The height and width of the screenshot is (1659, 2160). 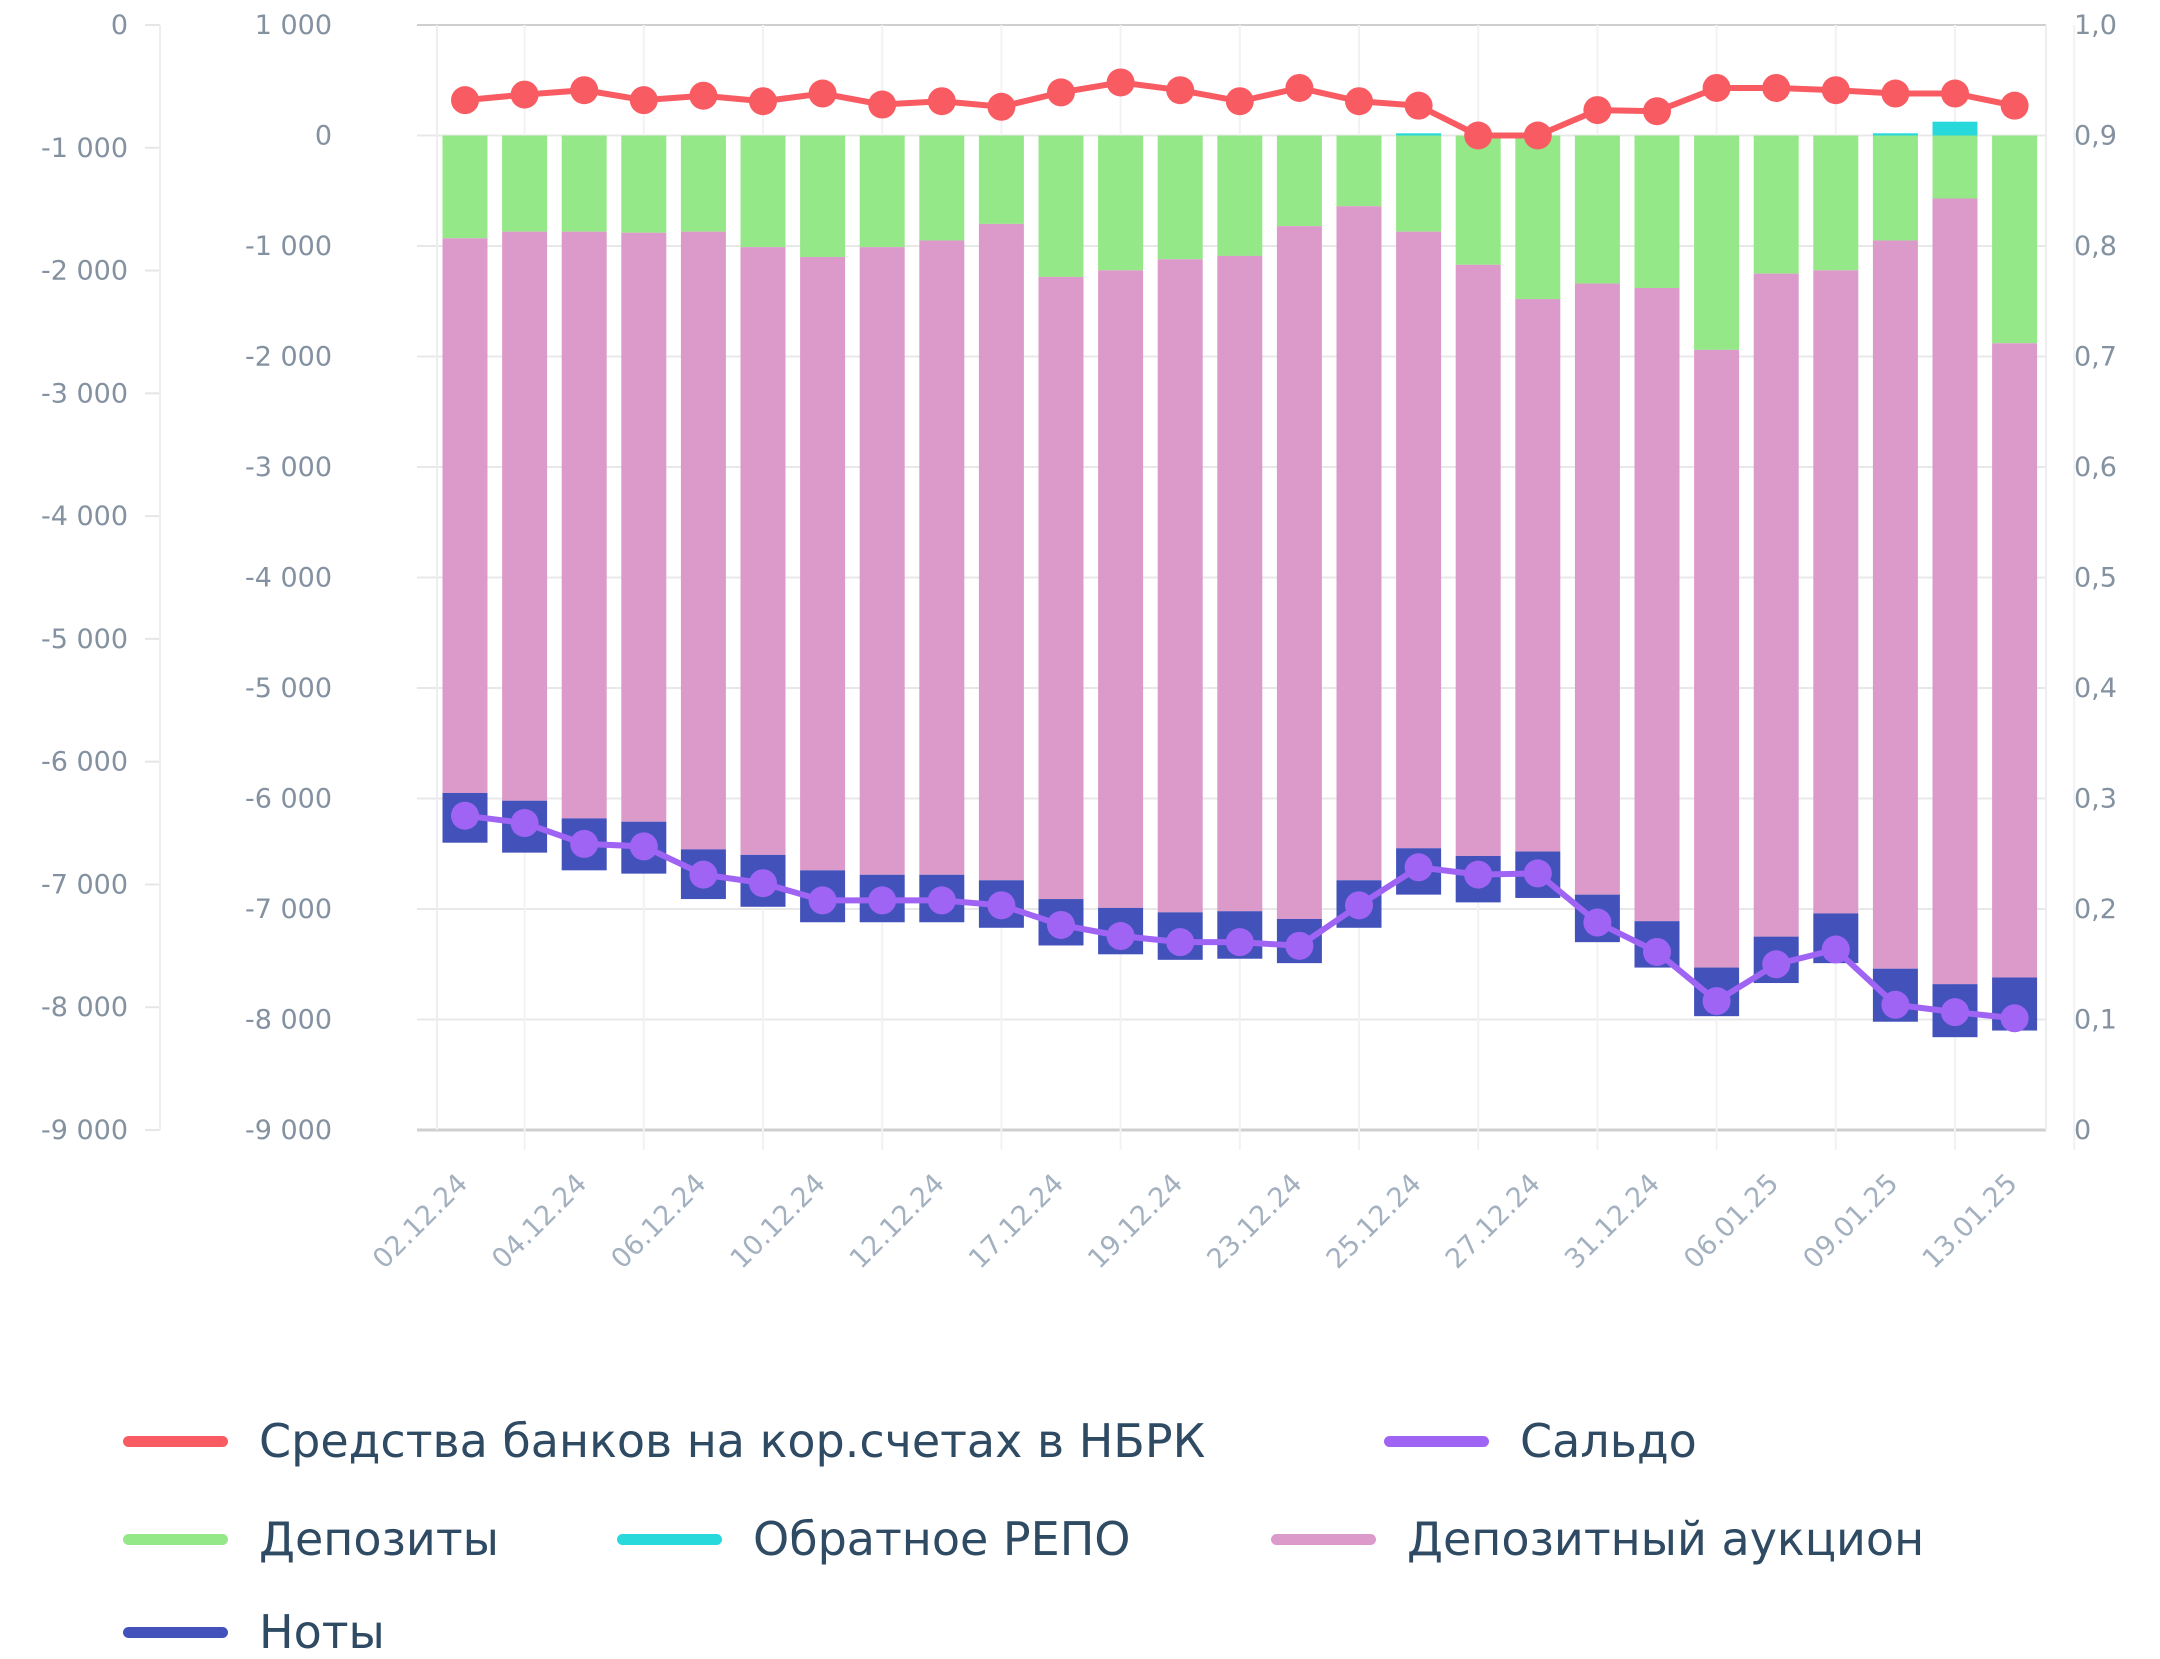 I want to click on legend-item-label: Обратное РЕПО, so click(x=942, y=1539).